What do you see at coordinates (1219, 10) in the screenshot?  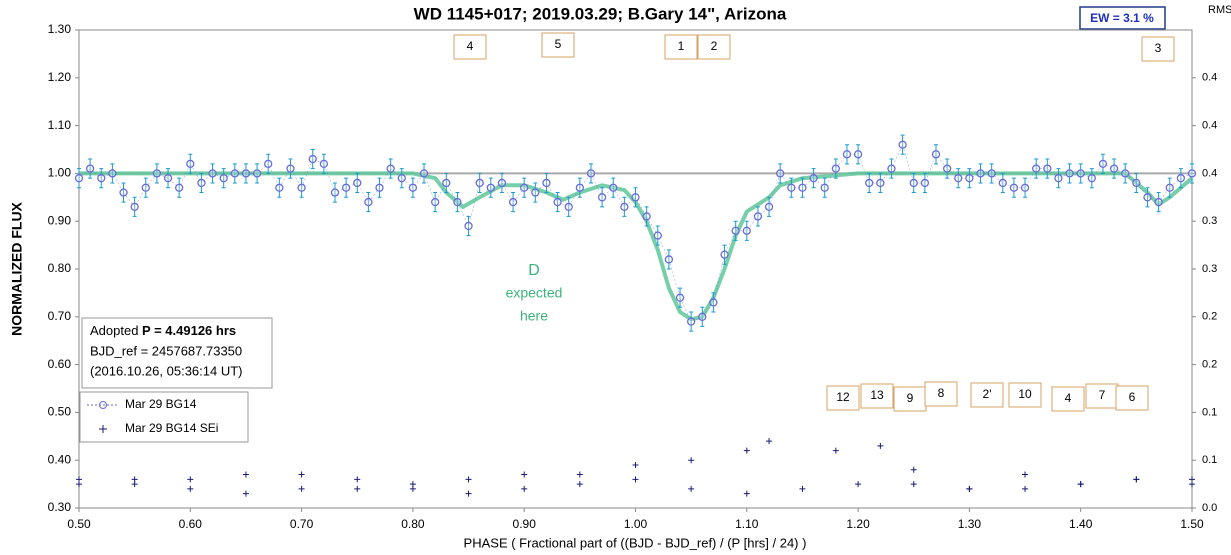 I see `y2-axis-label: RMS i` at bounding box center [1219, 10].